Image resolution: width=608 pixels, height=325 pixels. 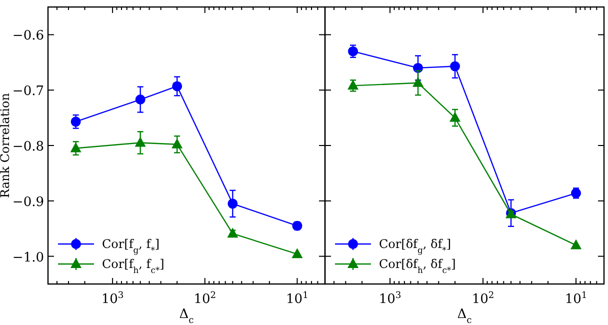 I want to click on y-tick-label: −0.8, so click(x=28, y=147).